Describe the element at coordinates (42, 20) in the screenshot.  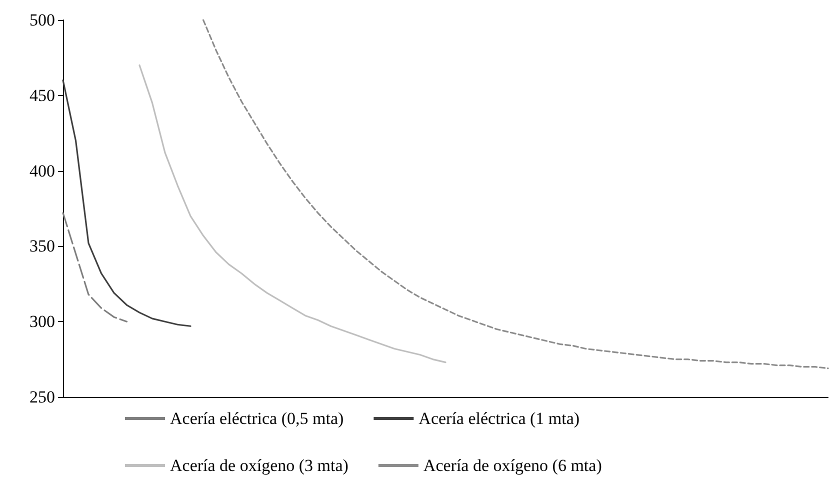
I see `y-tick-label: 500` at that location.